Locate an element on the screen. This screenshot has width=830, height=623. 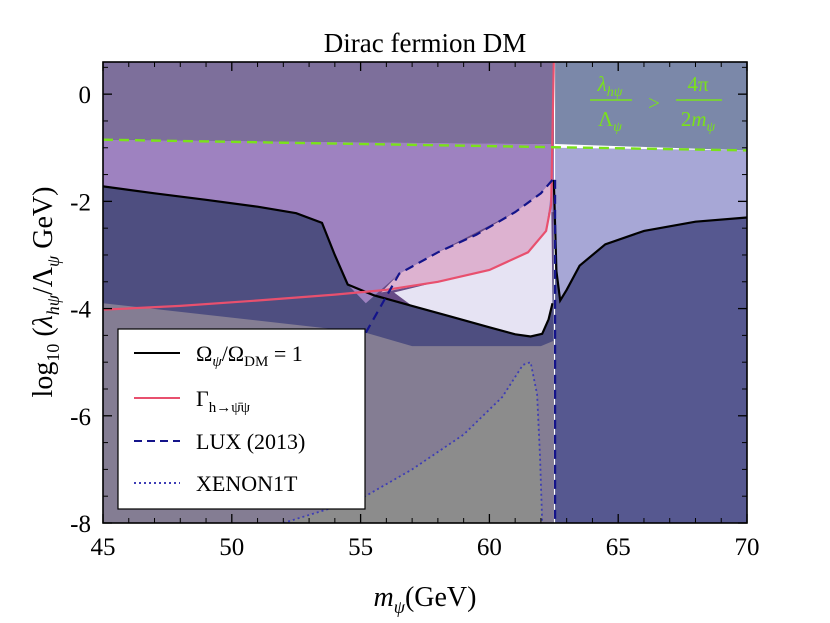
x-tick-label: 70 is located at coordinates (747, 547).